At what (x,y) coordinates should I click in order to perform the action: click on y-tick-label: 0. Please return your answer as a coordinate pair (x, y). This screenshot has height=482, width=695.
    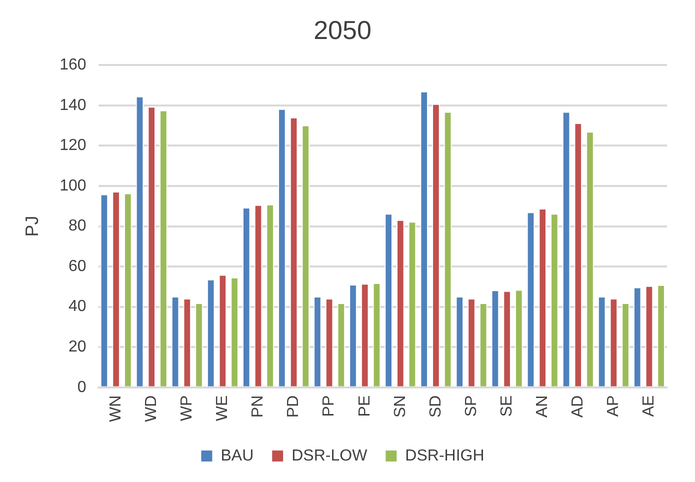
    Looking at the image, I should click on (81, 387).